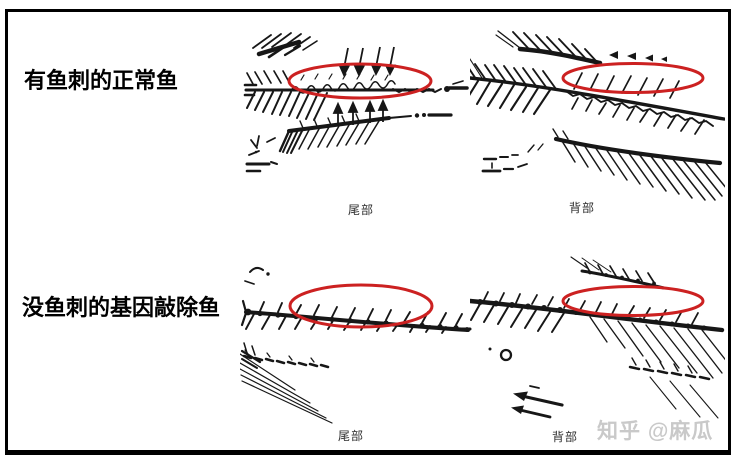  Describe the element at coordinates (356, 345) in the screenshot. I see `fish-skeleton-knockout-tail-illustration` at that location.